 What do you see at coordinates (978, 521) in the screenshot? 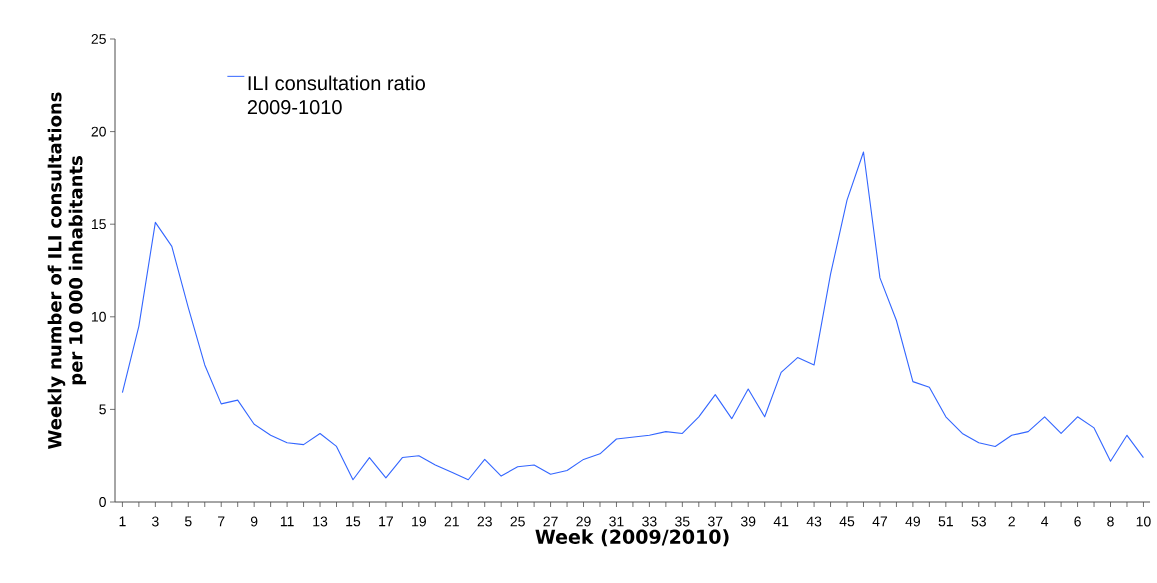
I see `x-tick-label: 53` at bounding box center [978, 521].